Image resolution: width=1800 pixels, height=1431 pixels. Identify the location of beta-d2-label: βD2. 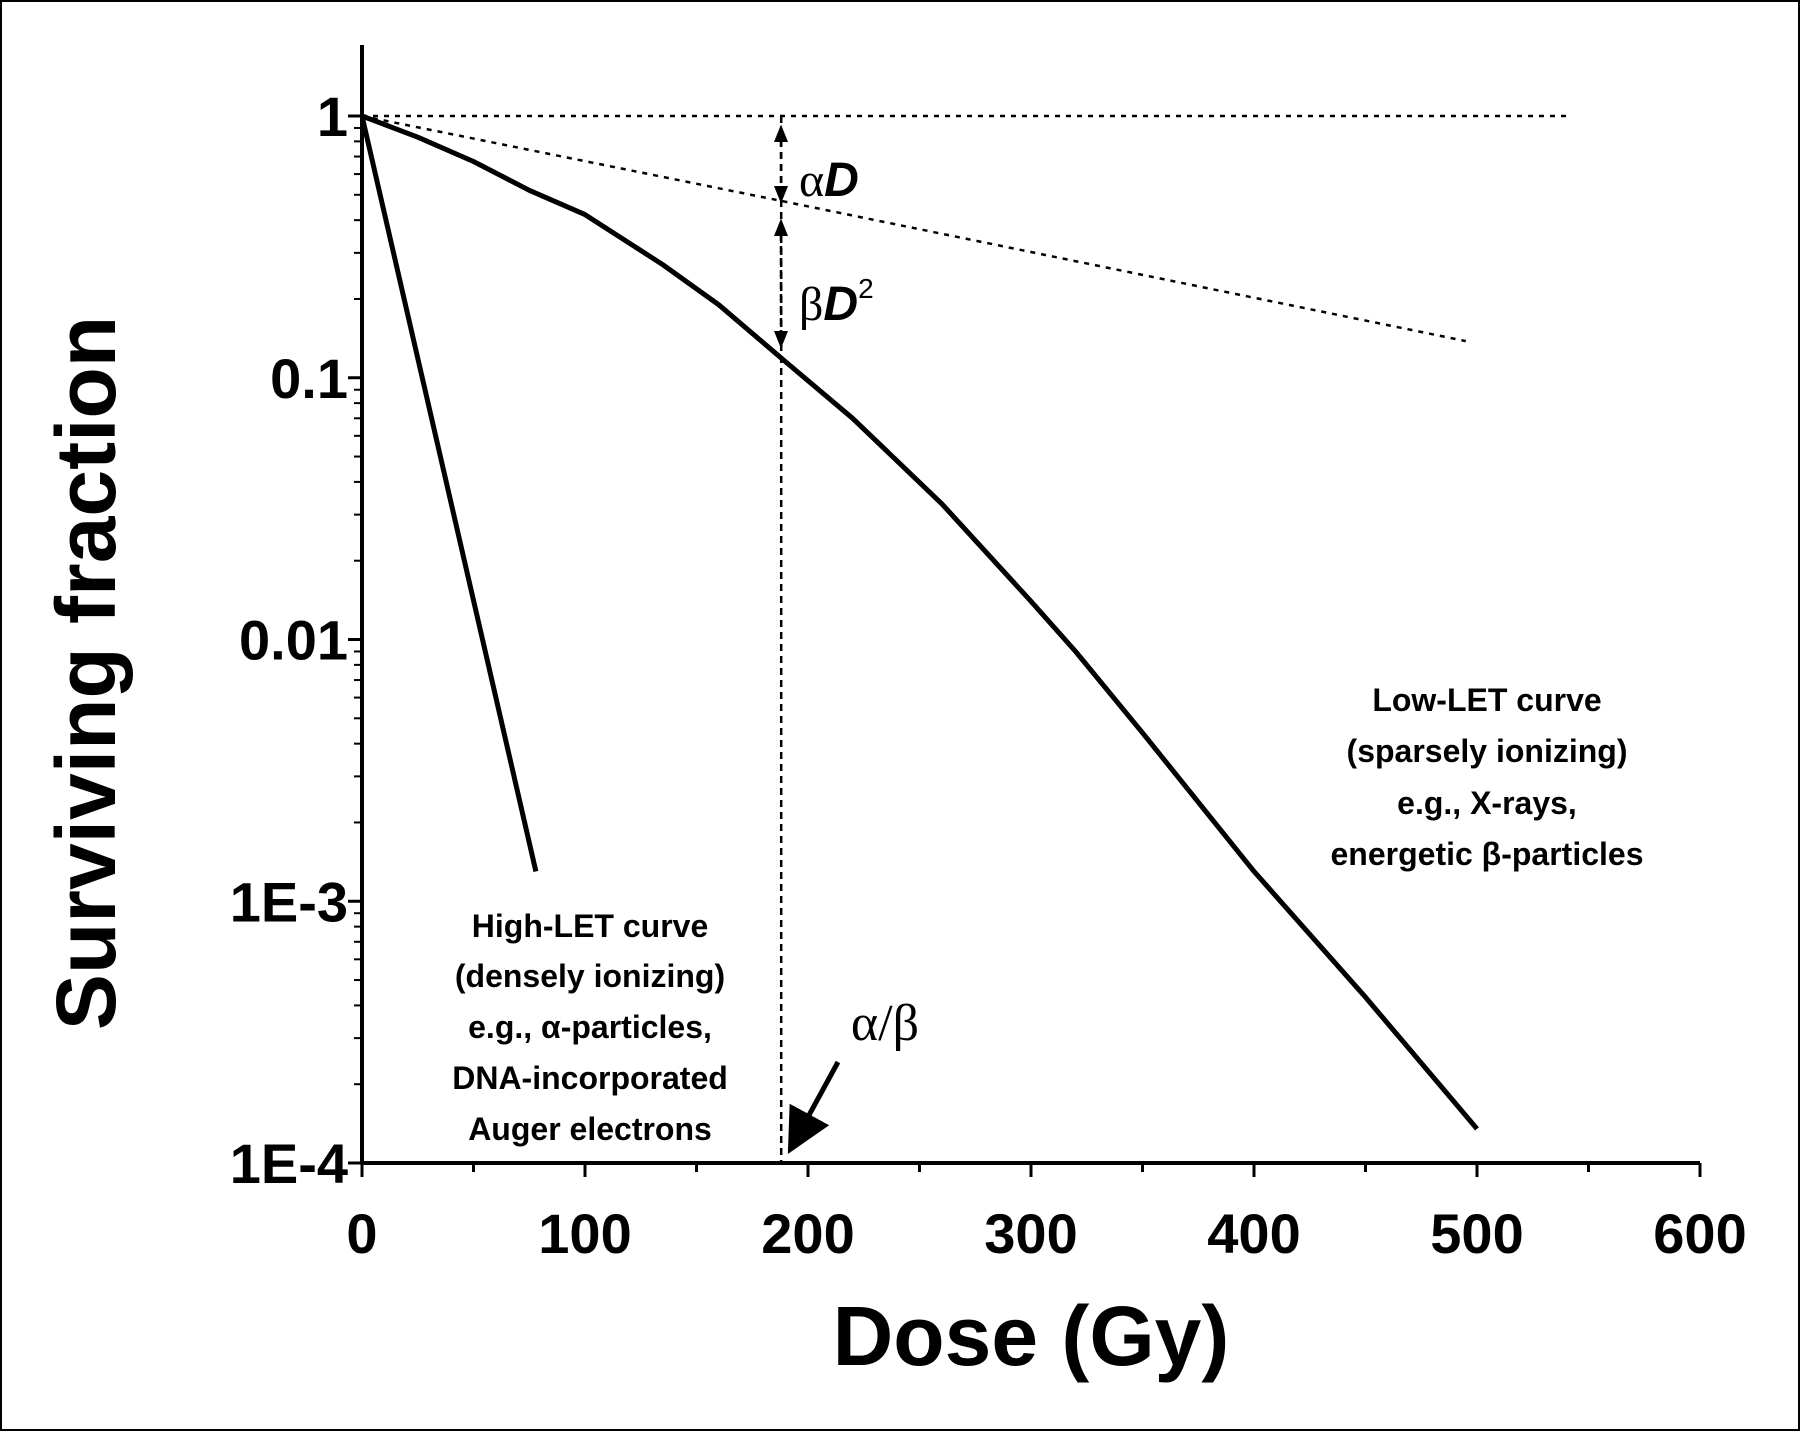
(836, 302).